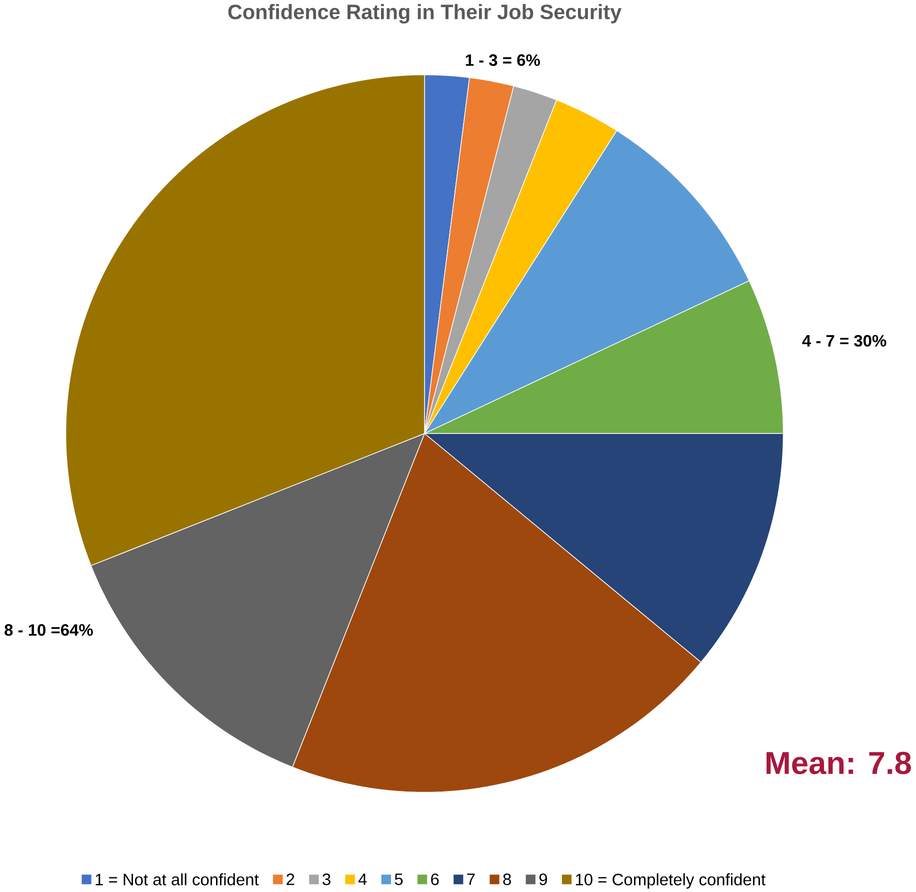 The height and width of the screenshot is (892, 916). Describe the element at coordinates (844, 340) in the screenshot. I see `text: 4 - 7 = 30%` at that location.